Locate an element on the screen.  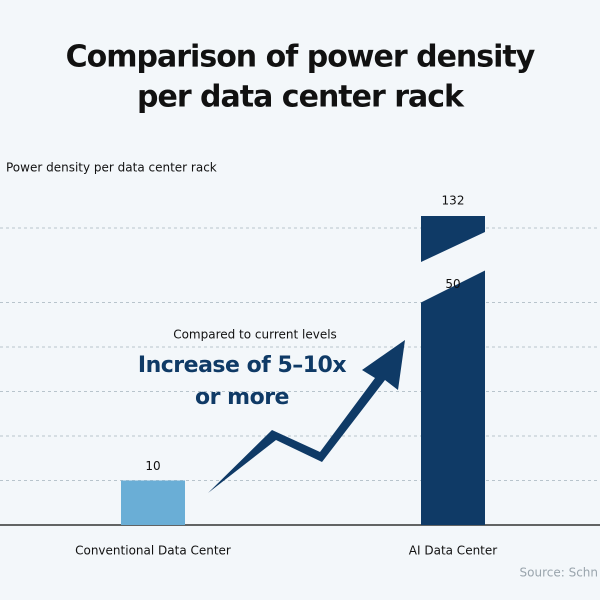
chart-title: per data center rack is located at coordinates (301, 97).